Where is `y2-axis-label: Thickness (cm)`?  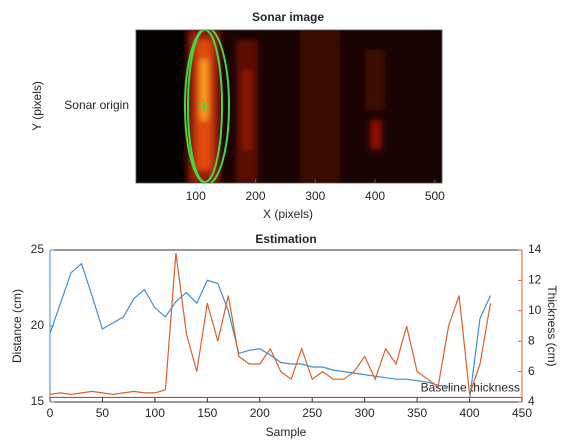 y2-axis-label: Thickness (cm) is located at coordinates (552, 325).